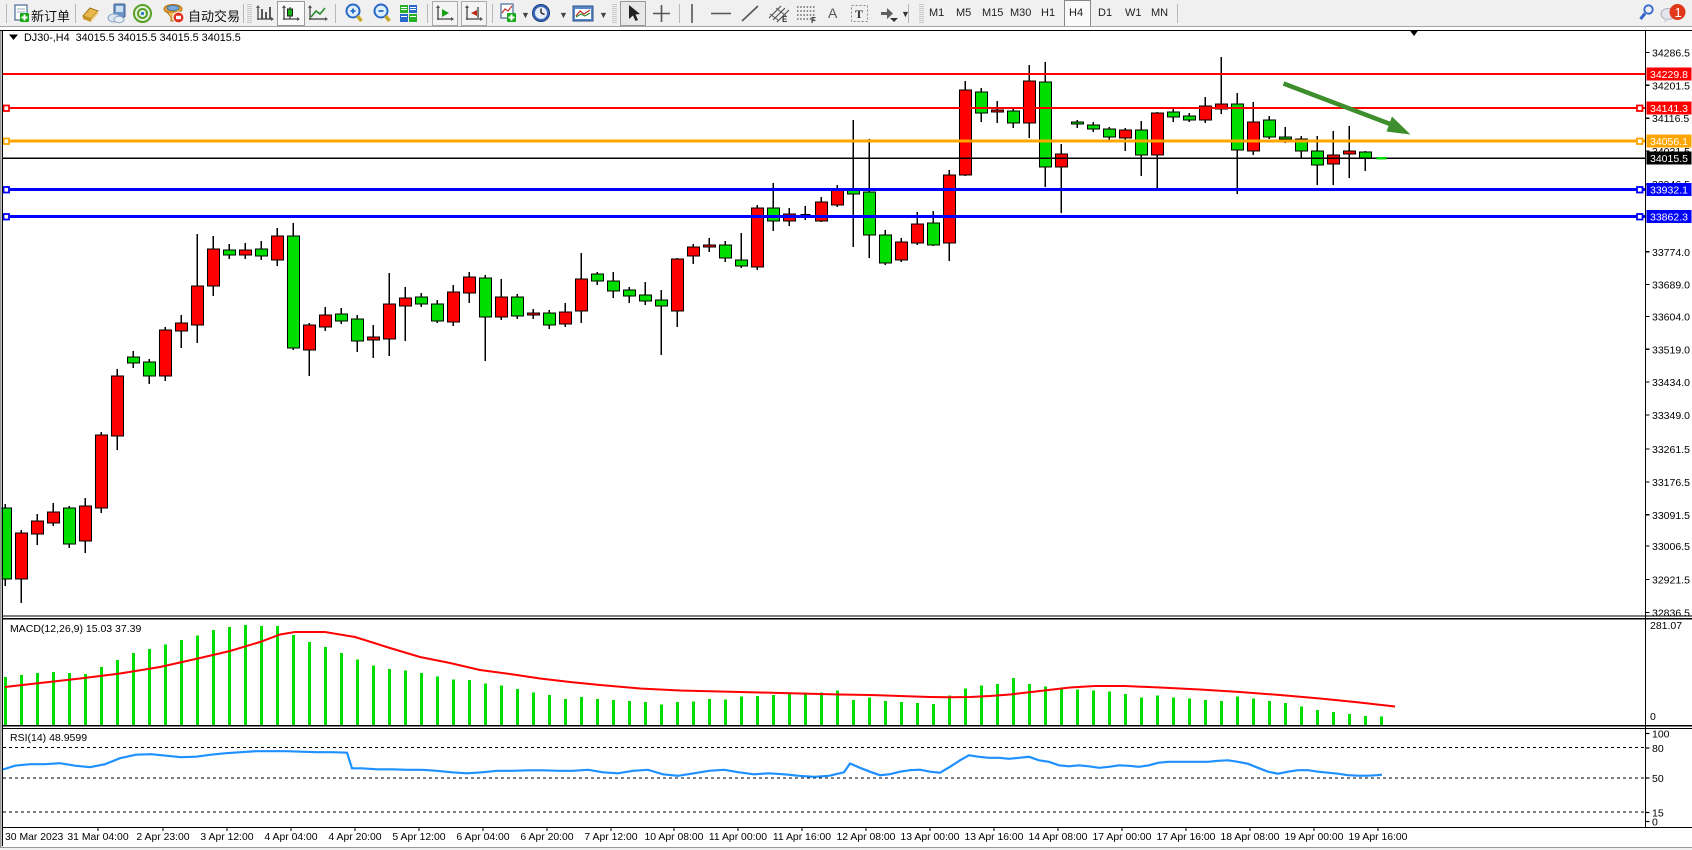  What do you see at coordinates (1678, 12) in the screenshot?
I see `svg-text: 1` at bounding box center [1678, 12].